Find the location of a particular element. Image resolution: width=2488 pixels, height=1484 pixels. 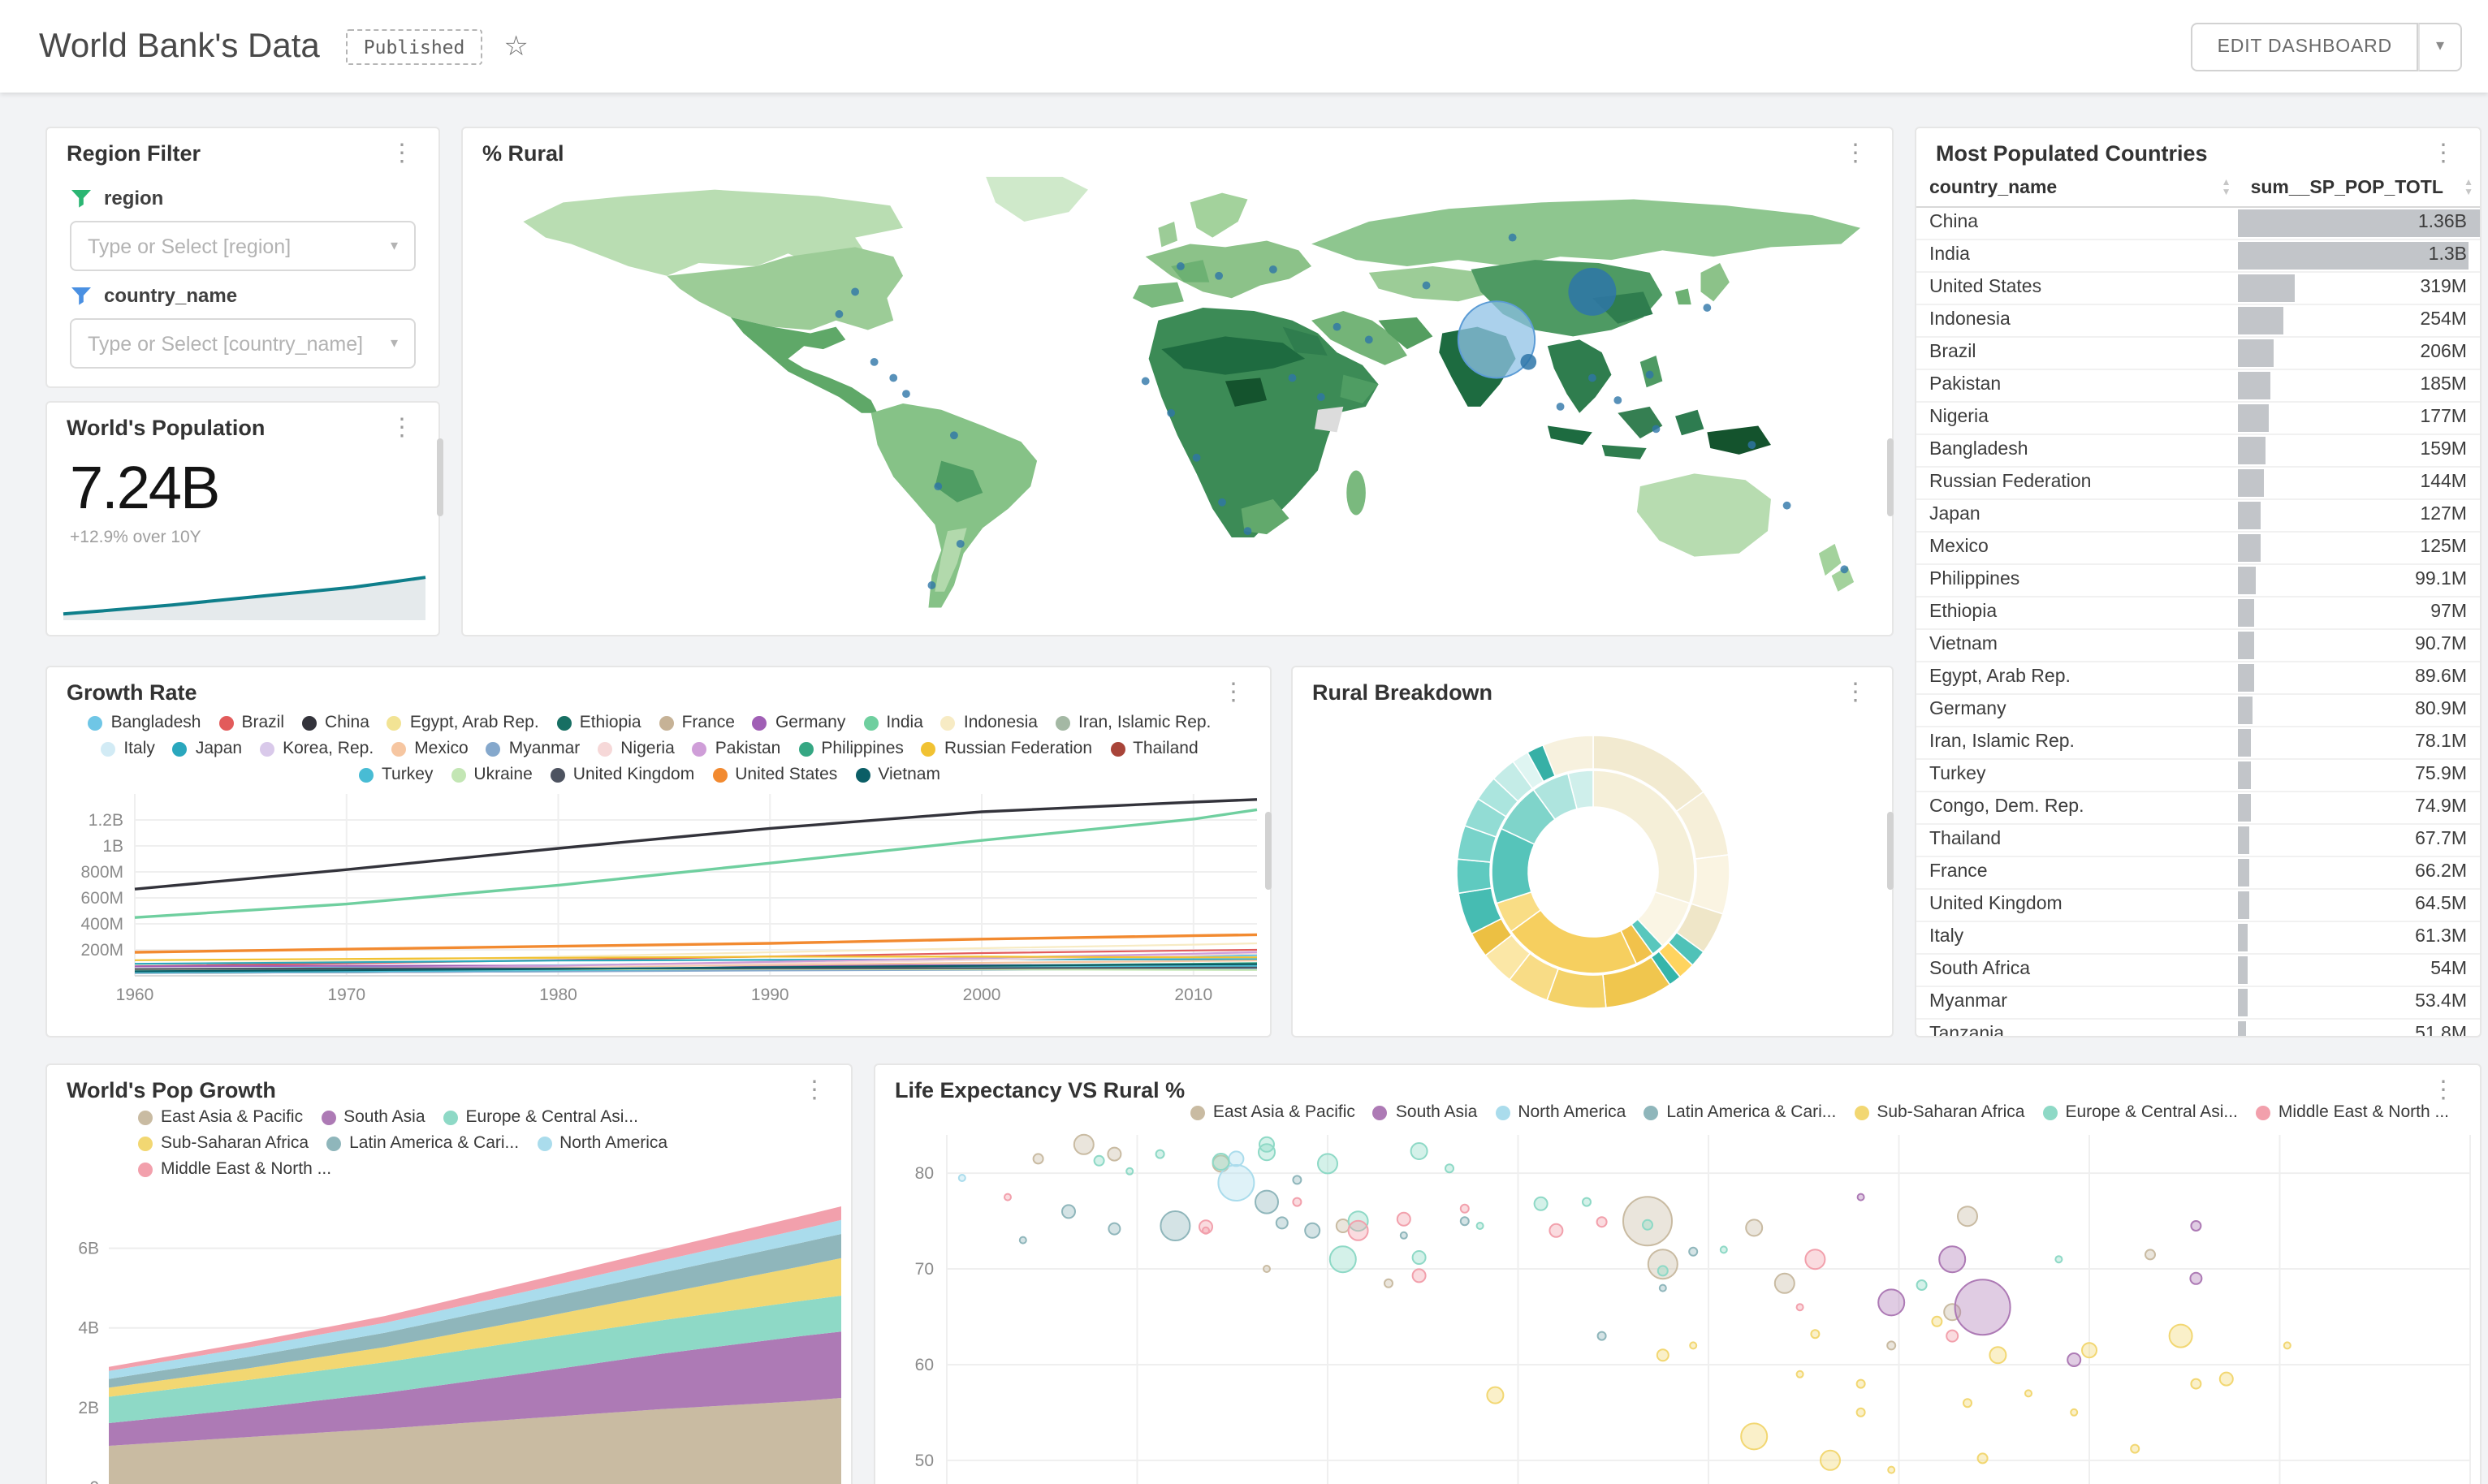

country-cell: South Africa is located at coordinates (2077, 970).